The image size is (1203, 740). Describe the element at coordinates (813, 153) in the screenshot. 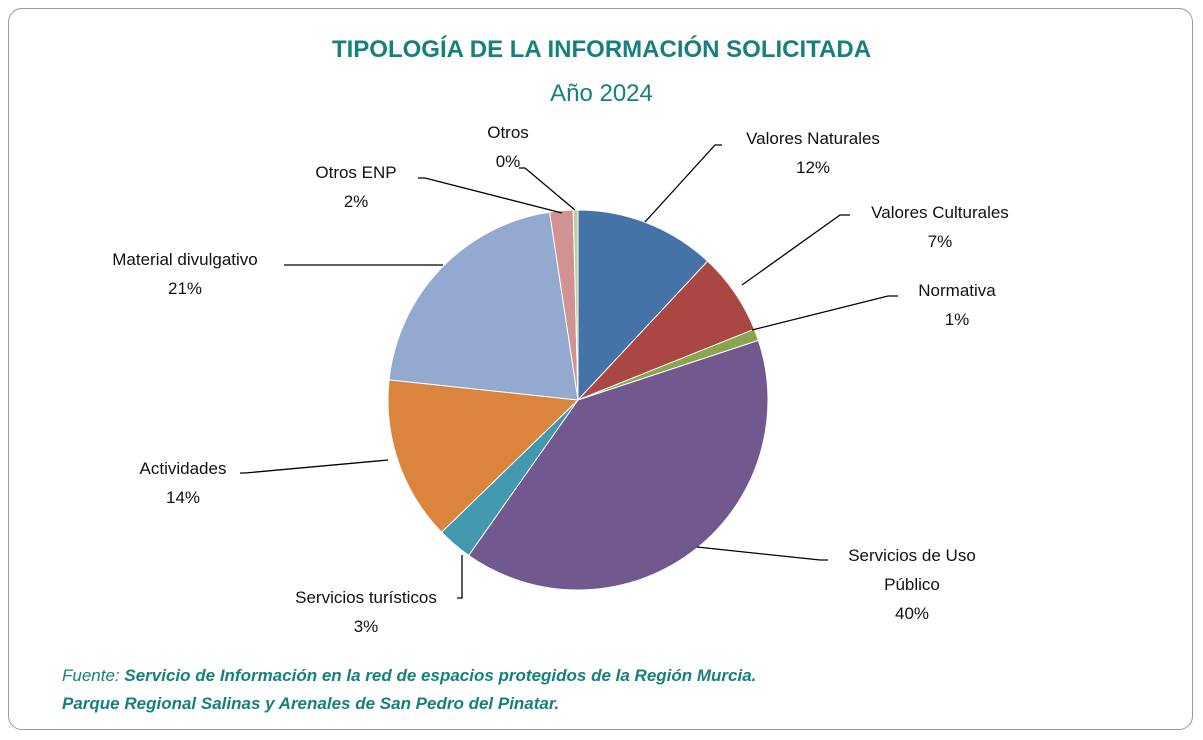

I see `slice-label: Valores Naturales 12%` at that location.